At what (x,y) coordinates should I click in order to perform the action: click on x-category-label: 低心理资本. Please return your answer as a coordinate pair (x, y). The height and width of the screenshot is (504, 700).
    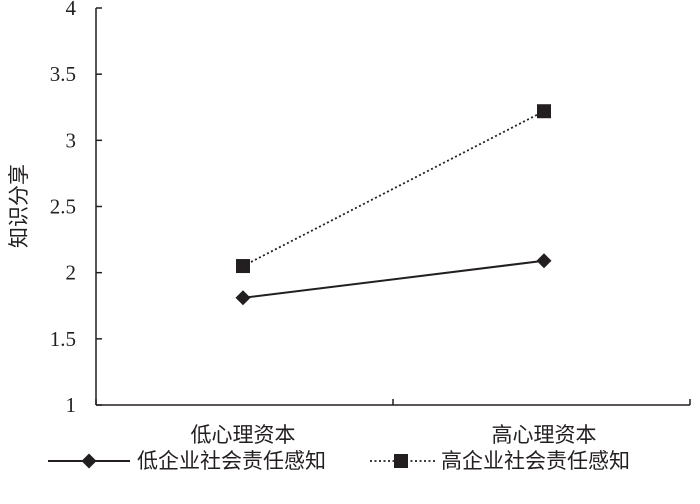
    Looking at the image, I should click on (243, 435).